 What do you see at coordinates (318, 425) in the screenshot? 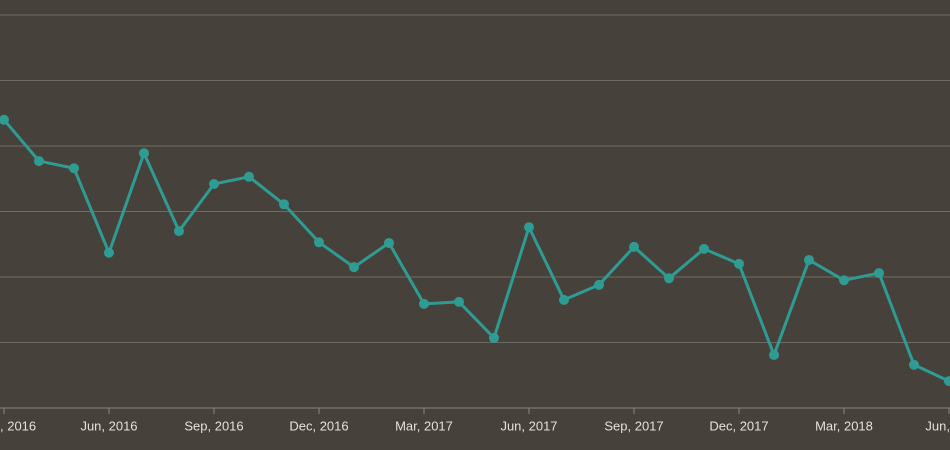
I see `x-tick-label: Dec, 2016` at bounding box center [318, 425].